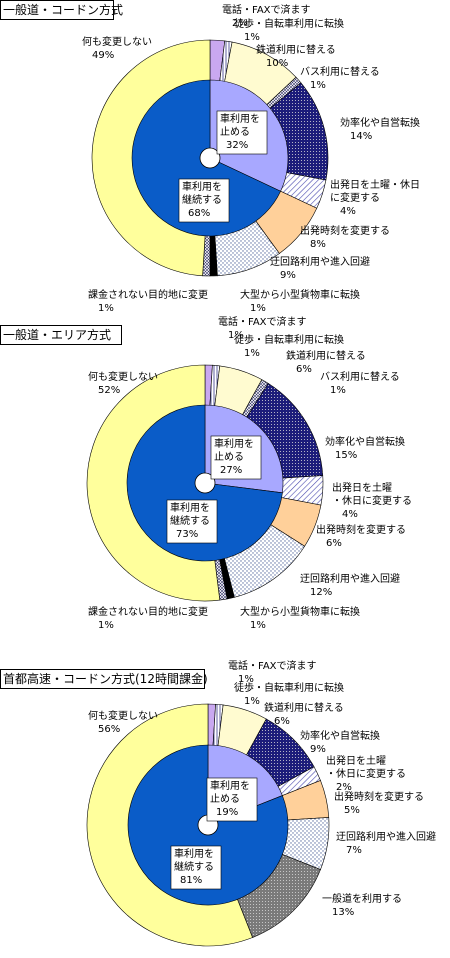 Image resolution: width=450 pixels, height=958 pixels. What do you see at coordinates (366, 767) in the screenshot?
I see `outer-label-5: 出発日を土曜・休日に変更する` at bounding box center [366, 767].